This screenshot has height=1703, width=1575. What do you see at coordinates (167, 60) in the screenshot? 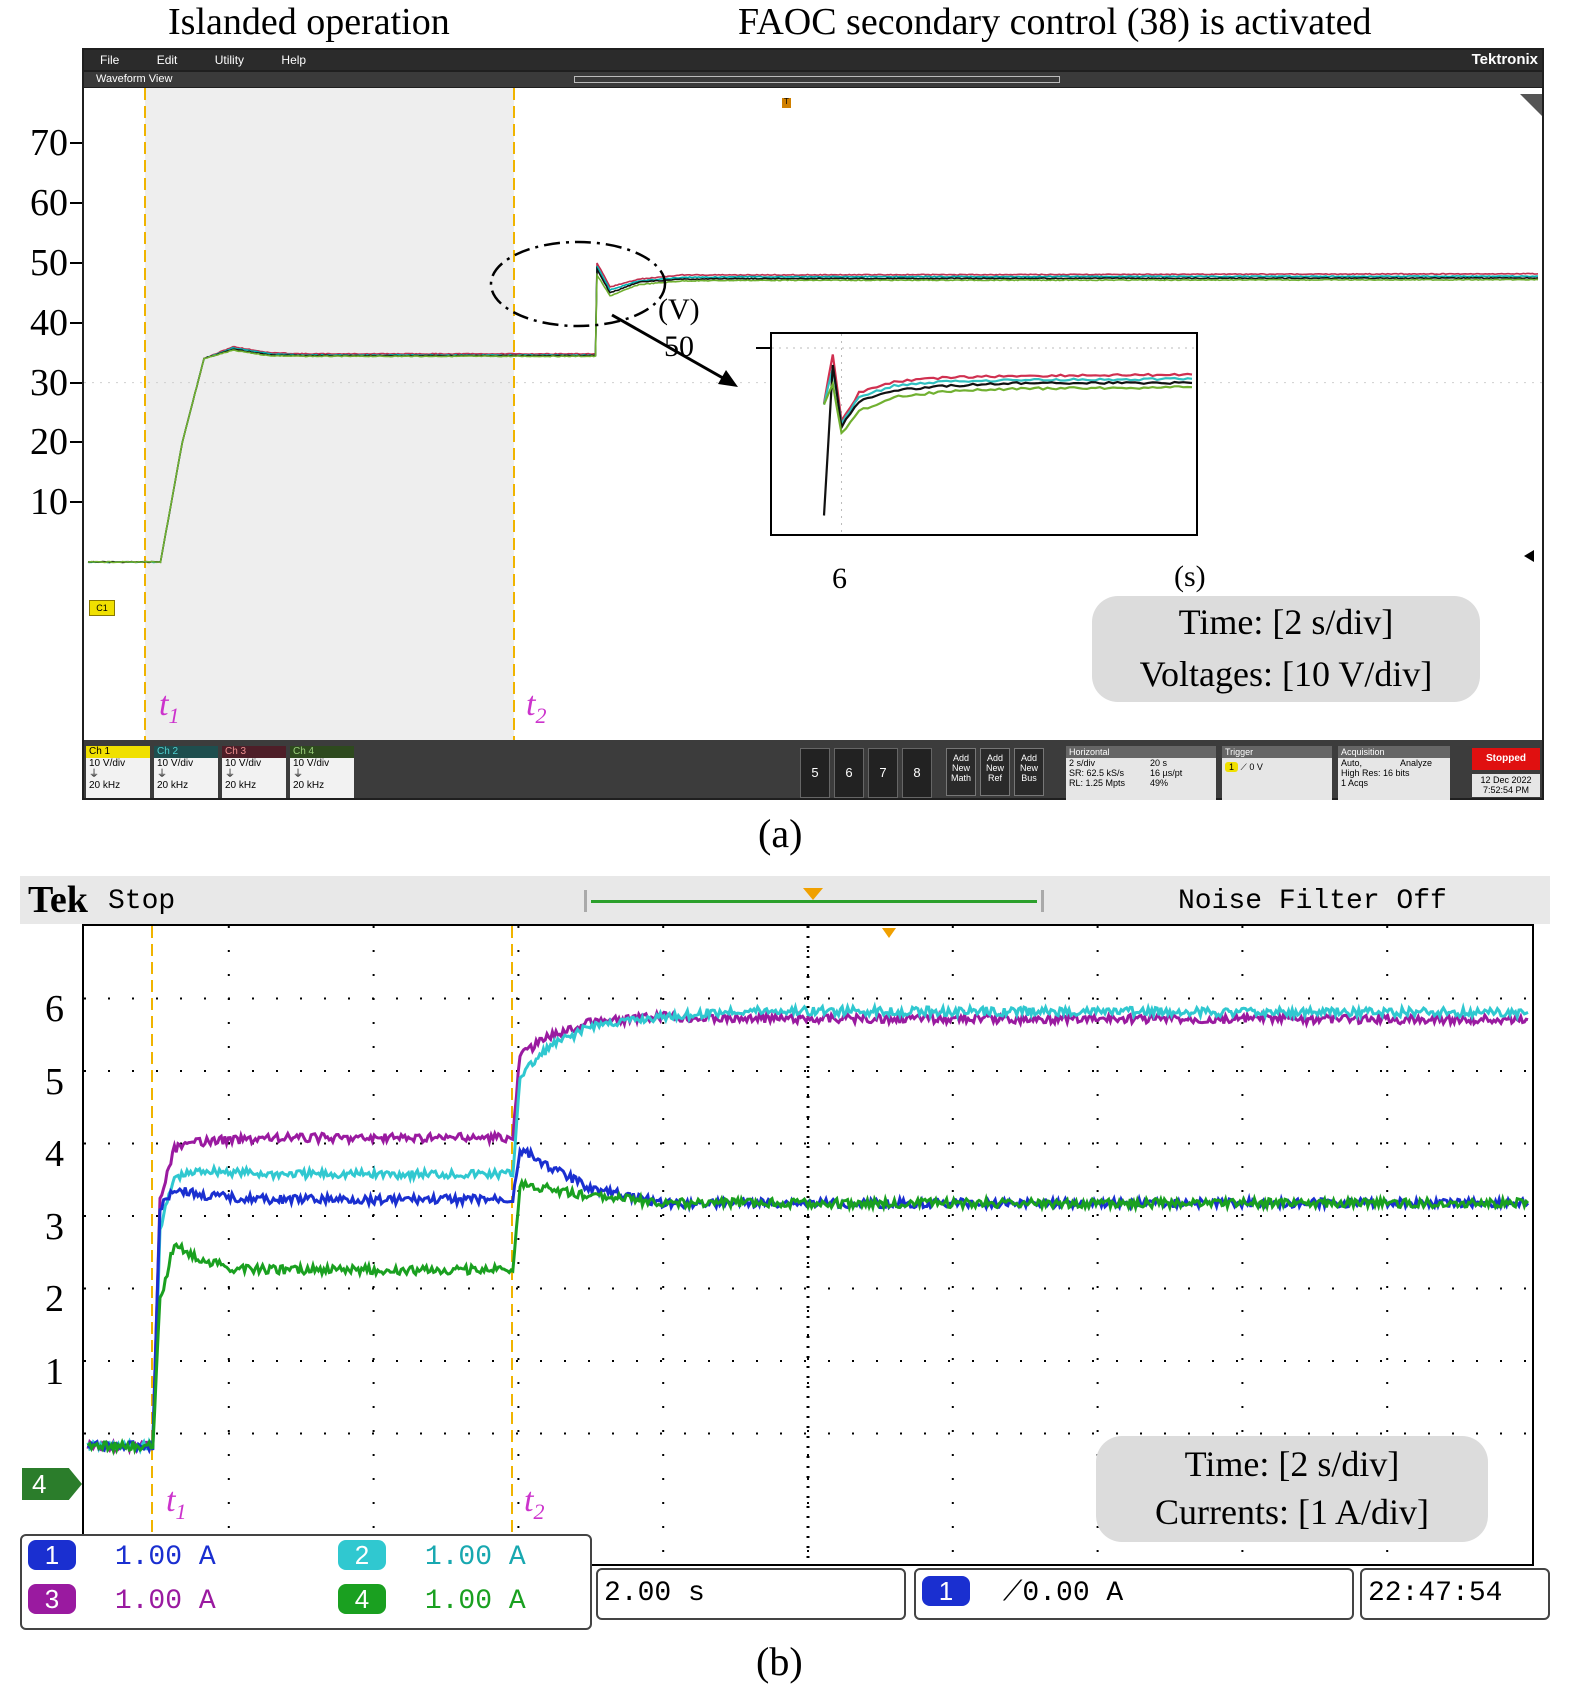
I see `menu-edit: Edit` at bounding box center [167, 60].